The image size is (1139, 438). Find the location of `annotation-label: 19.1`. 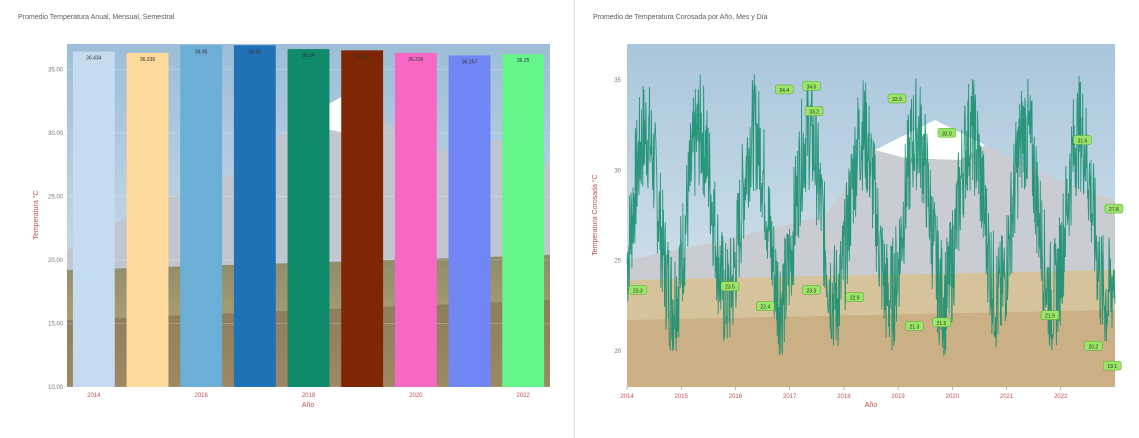

annotation-label: 19.1 is located at coordinates (1112, 367).